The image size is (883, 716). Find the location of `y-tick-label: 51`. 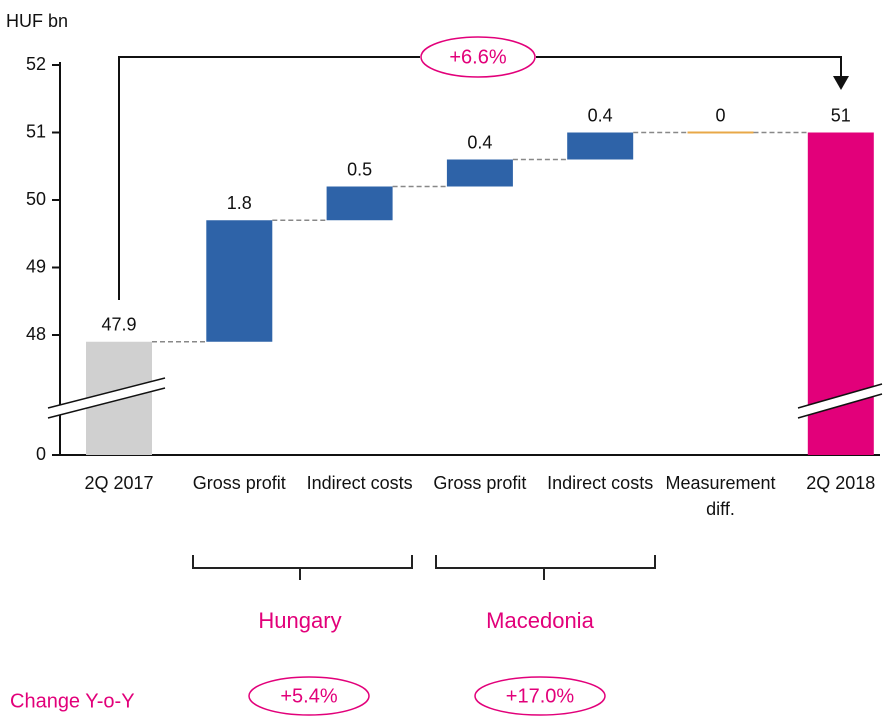

y-tick-label: 51 is located at coordinates (36, 131).